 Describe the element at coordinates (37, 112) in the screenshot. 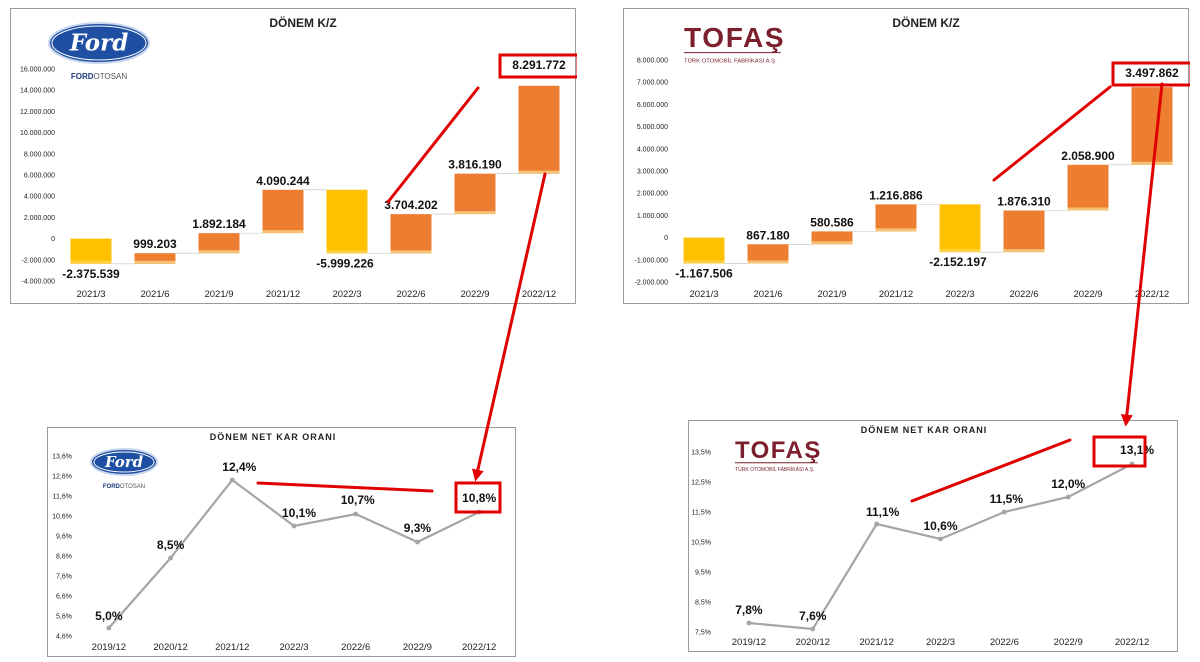

I see `y-tick-label: 12.000.000` at that location.